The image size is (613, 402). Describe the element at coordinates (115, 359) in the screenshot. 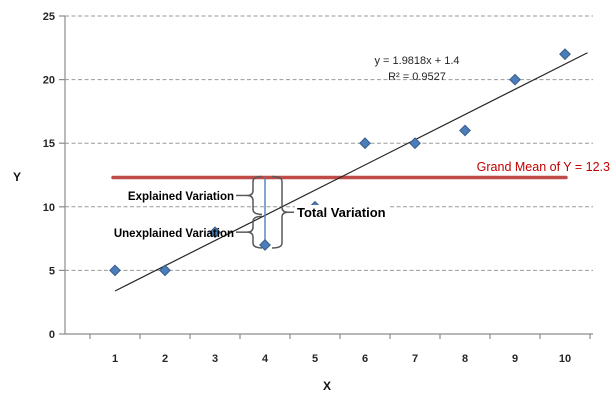

I see `x-tick-label-1: 1` at that location.